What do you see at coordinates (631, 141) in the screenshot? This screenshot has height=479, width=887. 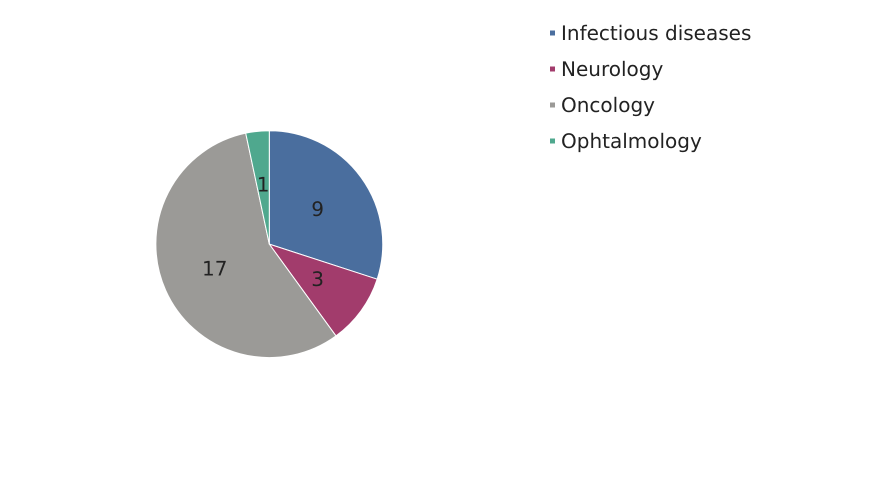 I see `legend-label: Ophtalmology` at bounding box center [631, 141].